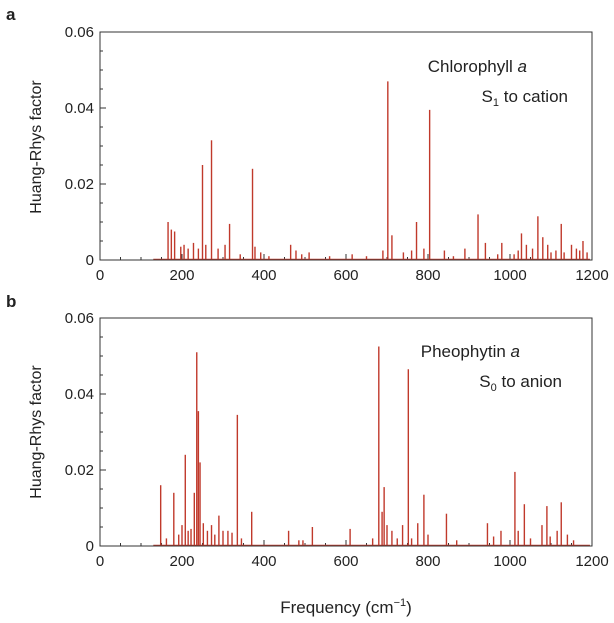  What do you see at coordinates (36, 147) in the screenshot?
I see `panel-a-ylabel: Huang-Rhys factor` at bounding box center [36, 147].